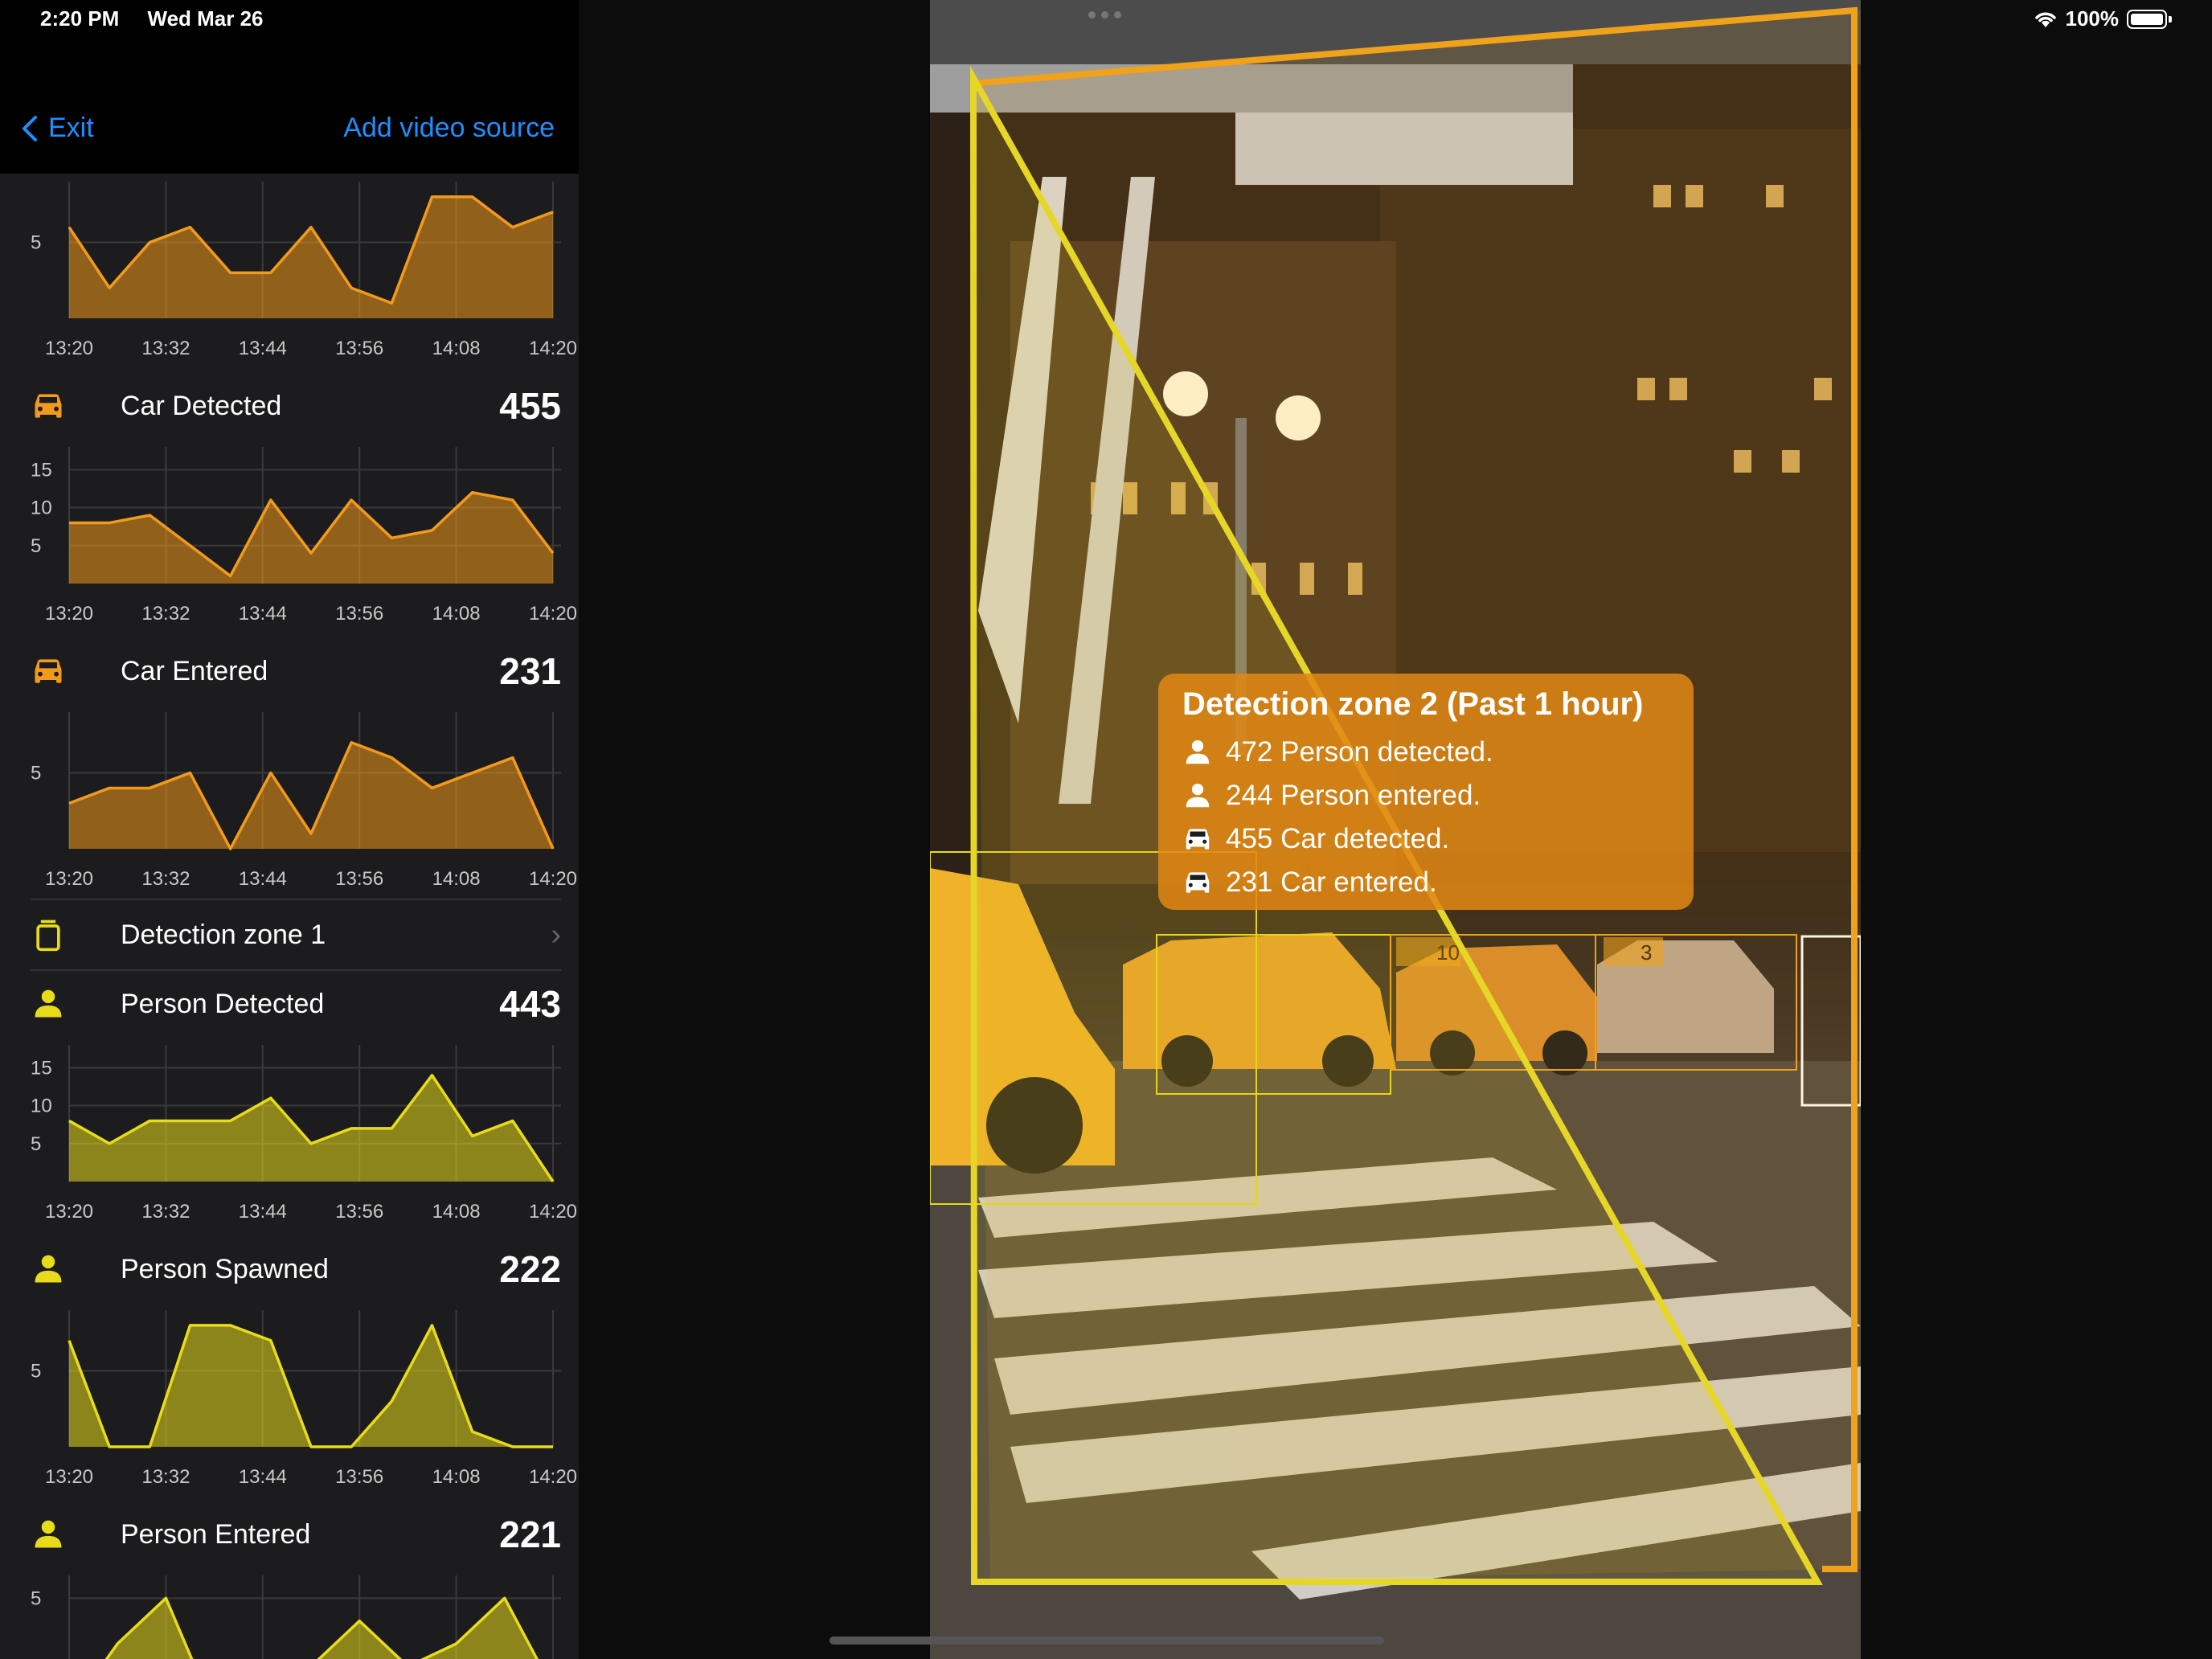 The image size is (2212, 1659). What do you see at coordinates (1104, 14) in the screenshot?
I see `multitask-indicator` at bounding box center [1104, 14].